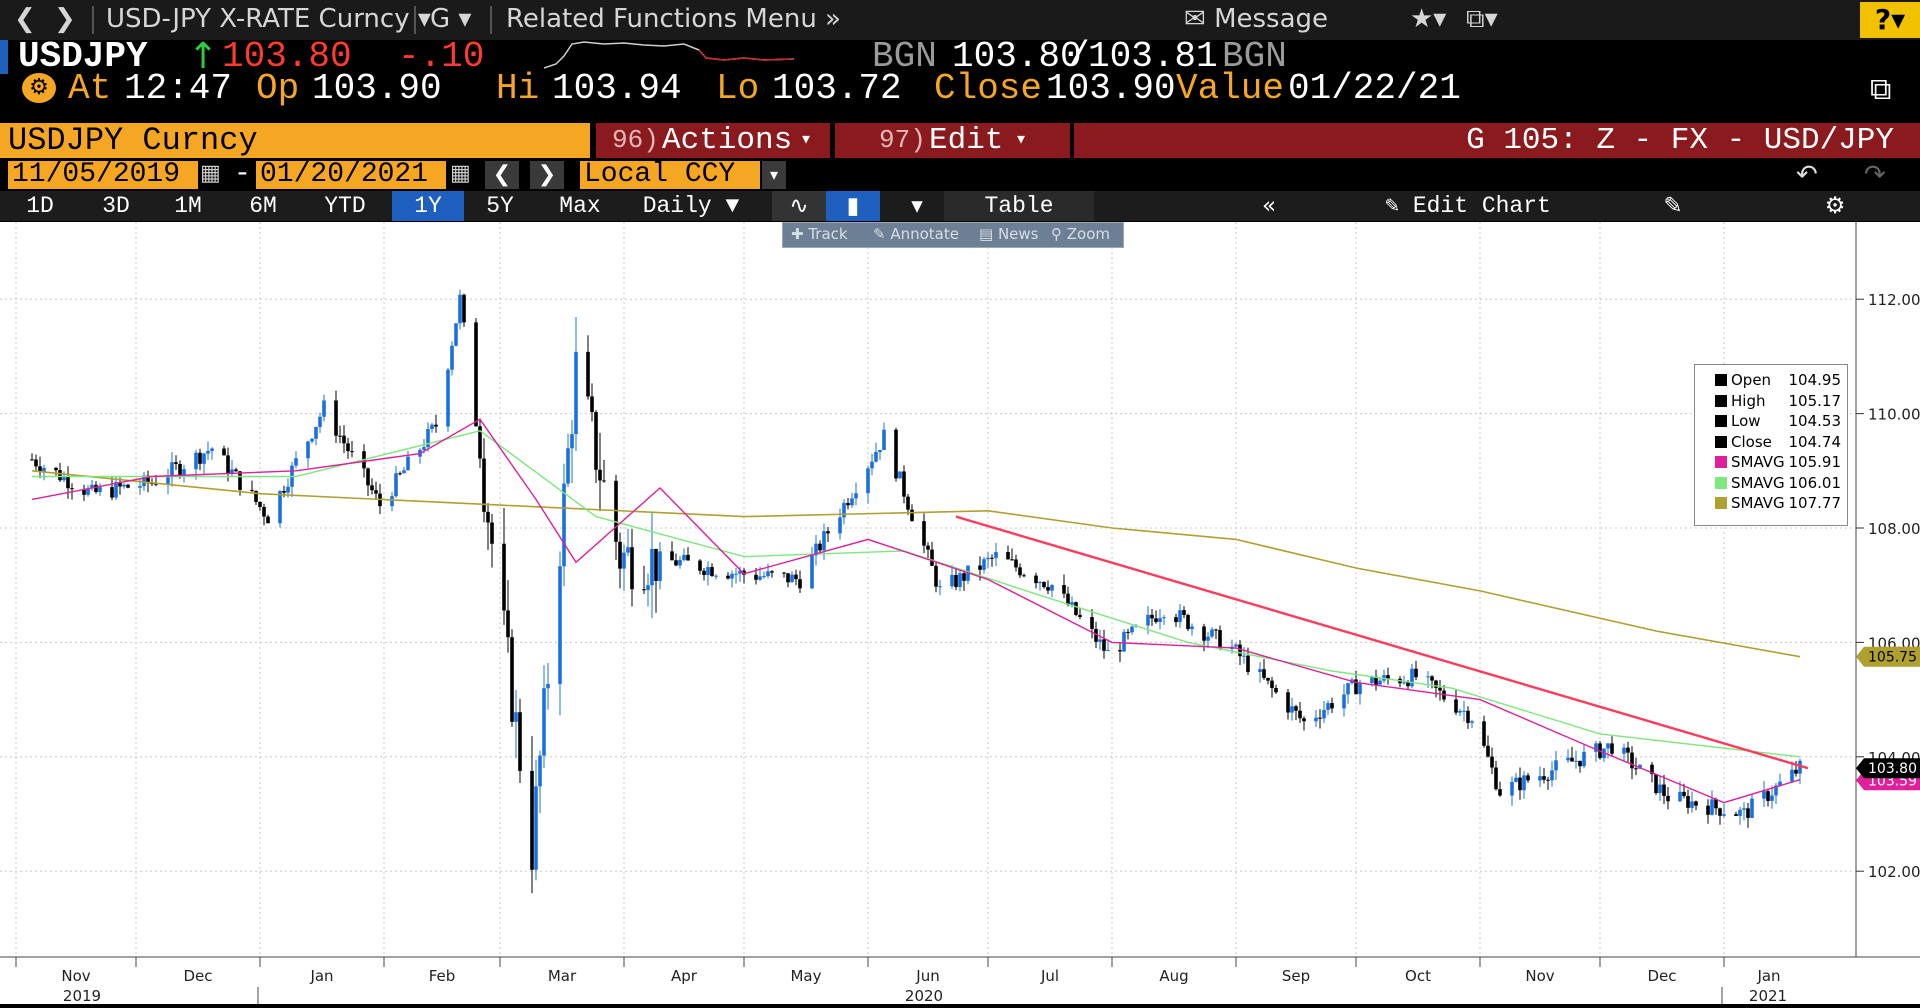 This screenshot has width=1920, height=1008. Describe the element at coordinates (1482, 19) in the screenshot. I see `window-icon: ⧉▾` at that location.